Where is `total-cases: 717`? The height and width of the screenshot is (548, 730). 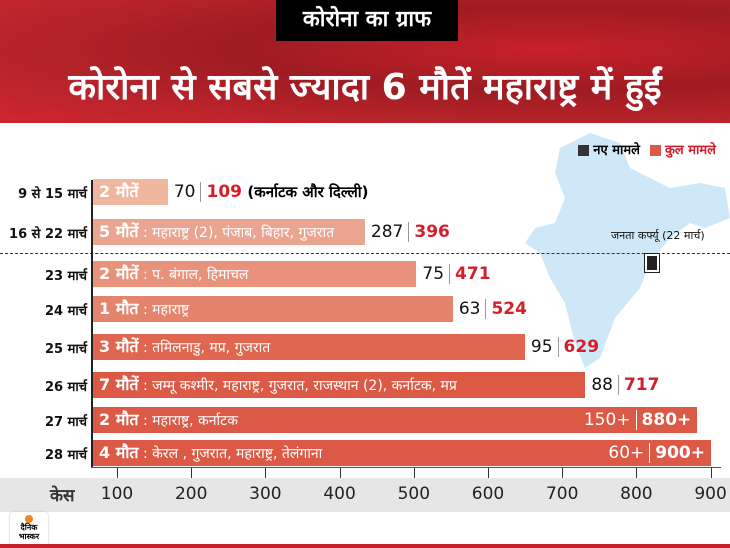 total-cases: 717 is located at coordinates (641, 385).